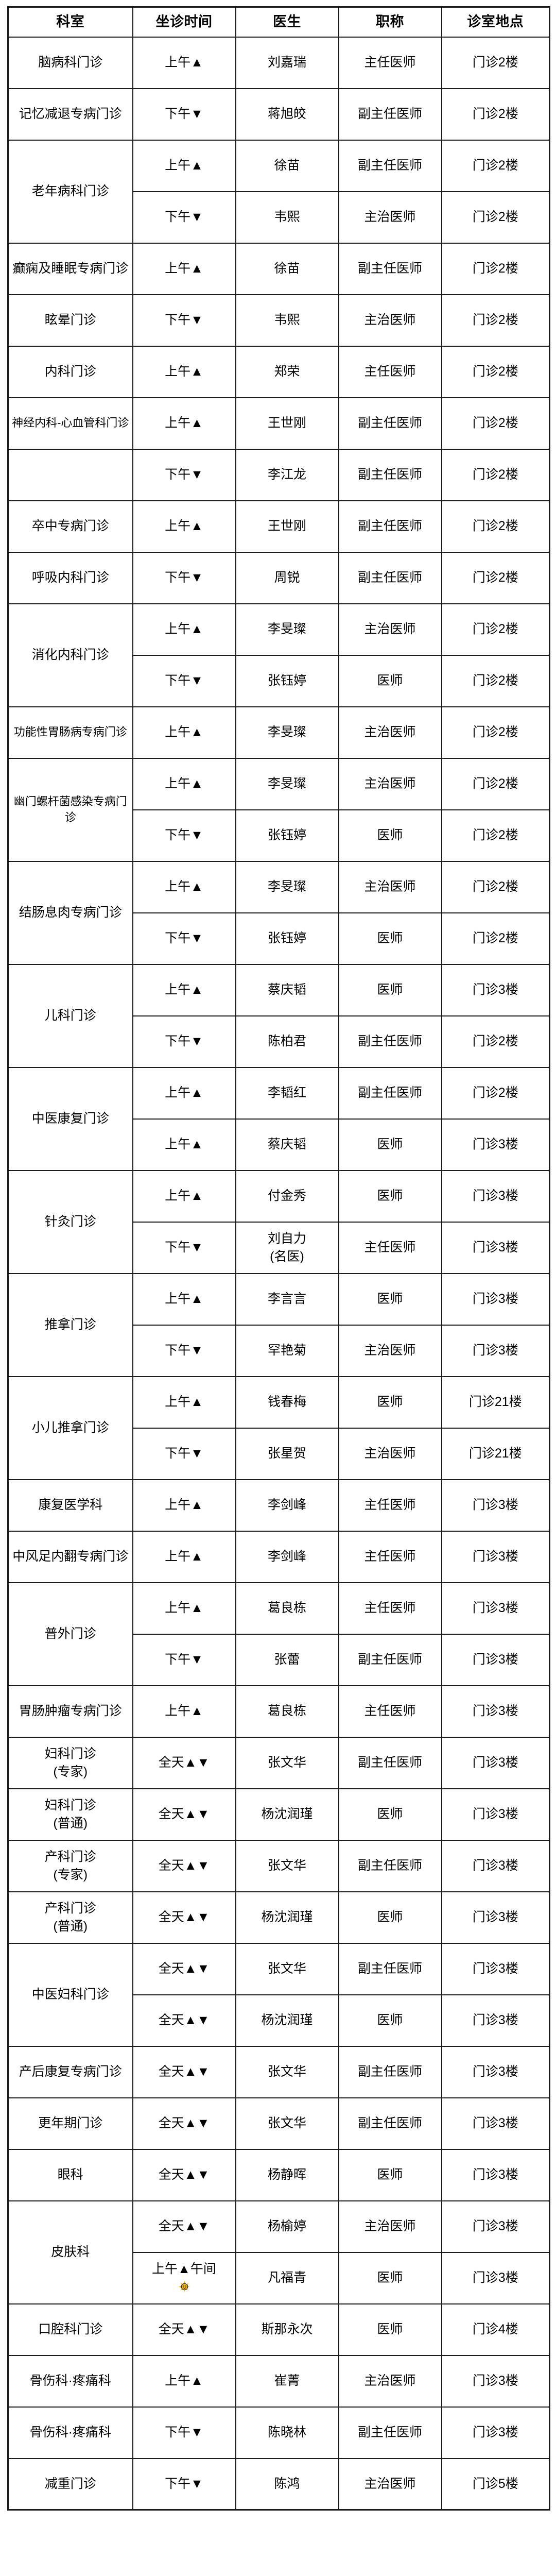  What do you see at coordinates (287, 1093) in the screenshot?
I see `cell-doctor-name: 李韬红` at bounding box center [287, 1093].